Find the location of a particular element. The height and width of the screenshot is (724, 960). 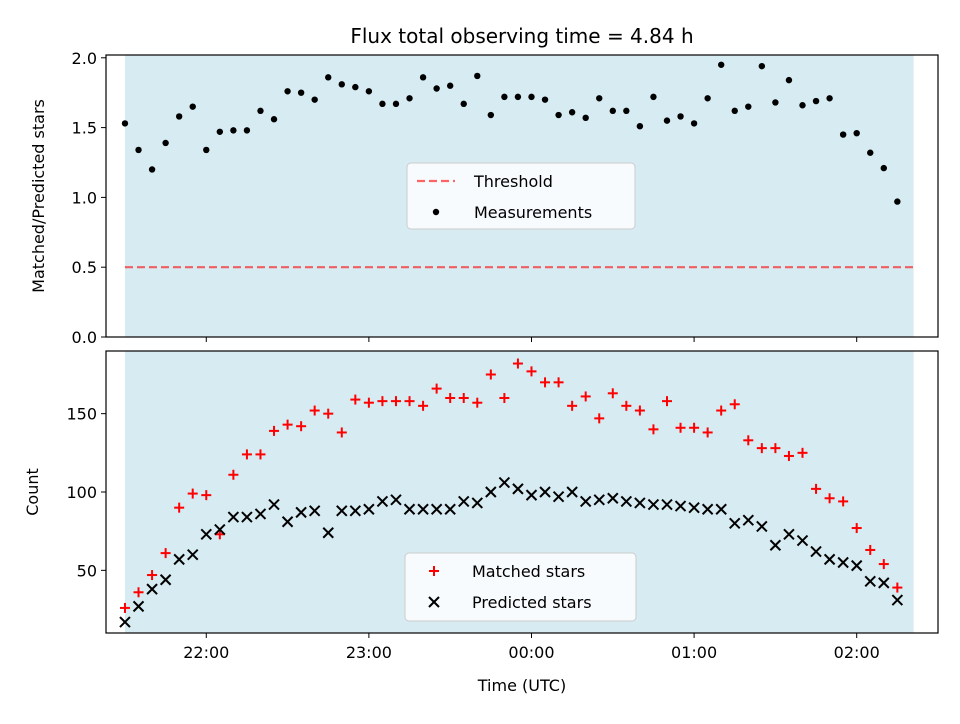

legend-label: Threshold is located at coordinates (513, 181).